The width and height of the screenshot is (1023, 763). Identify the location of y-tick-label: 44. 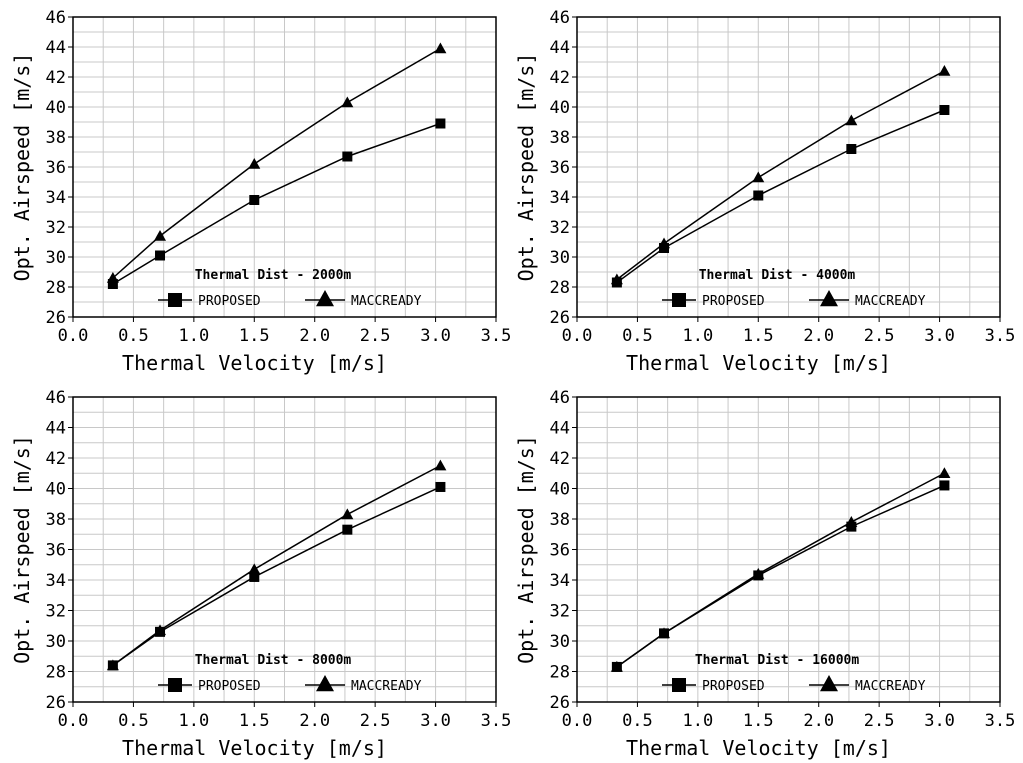
(56, 429).